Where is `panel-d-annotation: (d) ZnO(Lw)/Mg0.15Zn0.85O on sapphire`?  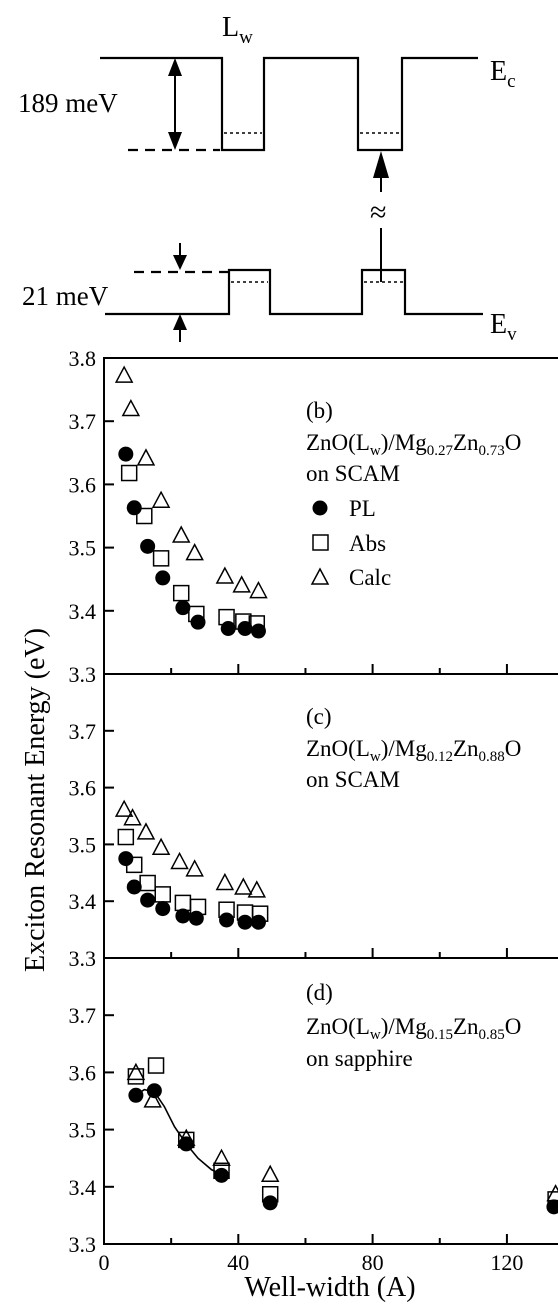
panel-d-annotation: (d) ZnO(Lw)/Mg0.15Zn0.85O on sapphire is located at coordinates (413, 1025).